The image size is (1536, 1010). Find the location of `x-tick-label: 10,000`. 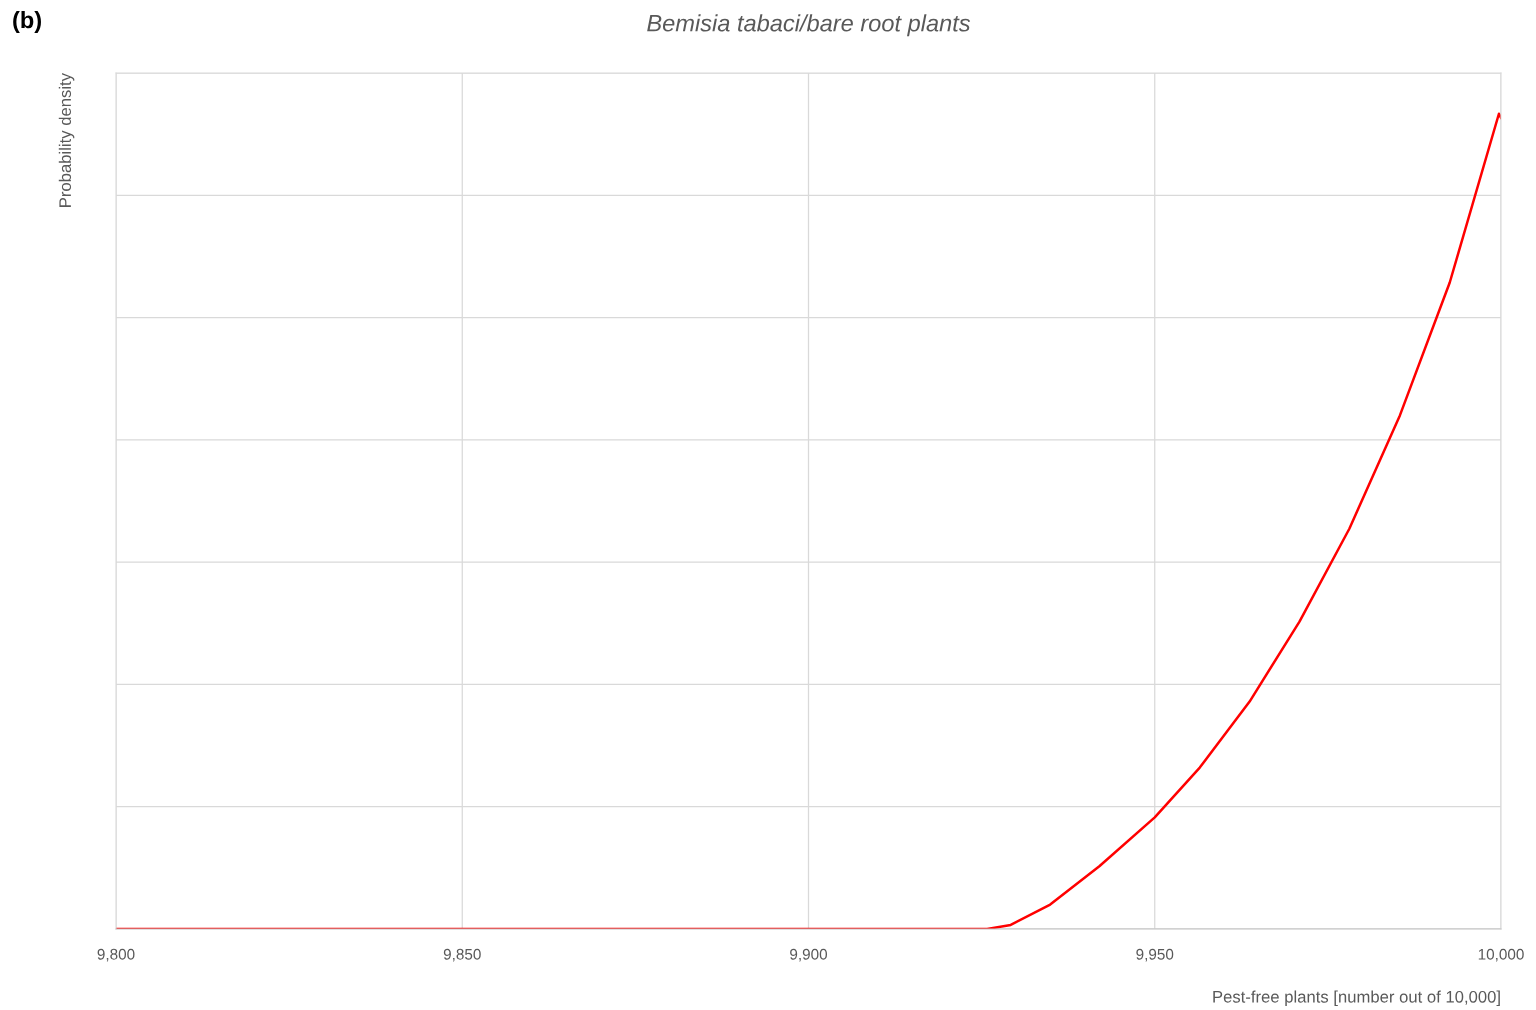

x-tick-label: 10,000 is located at coordinates (1501, 955).